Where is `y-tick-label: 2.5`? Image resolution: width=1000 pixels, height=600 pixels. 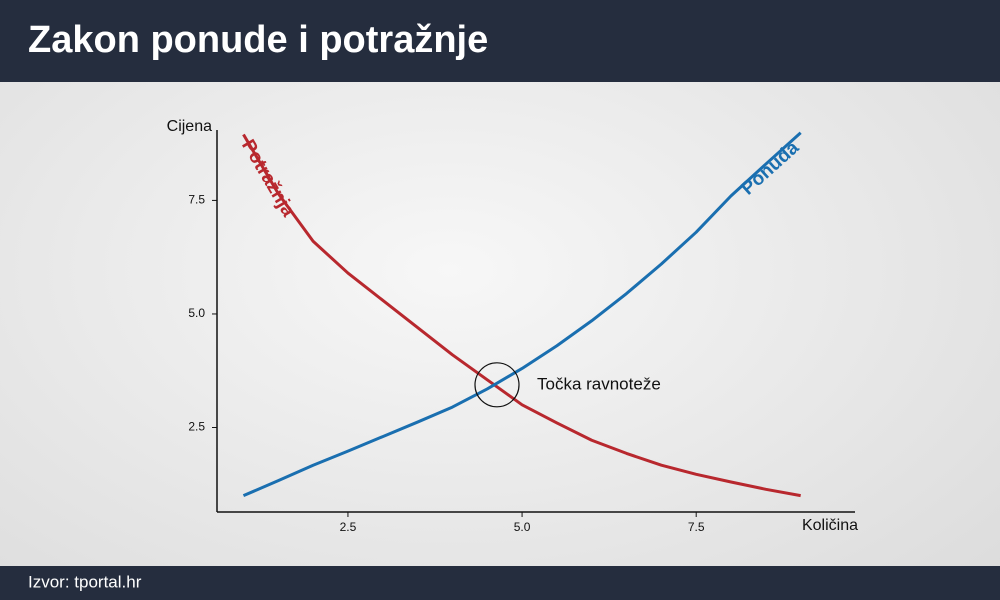
y-tick-label: 2.5 is located at coordinates (196, 427).